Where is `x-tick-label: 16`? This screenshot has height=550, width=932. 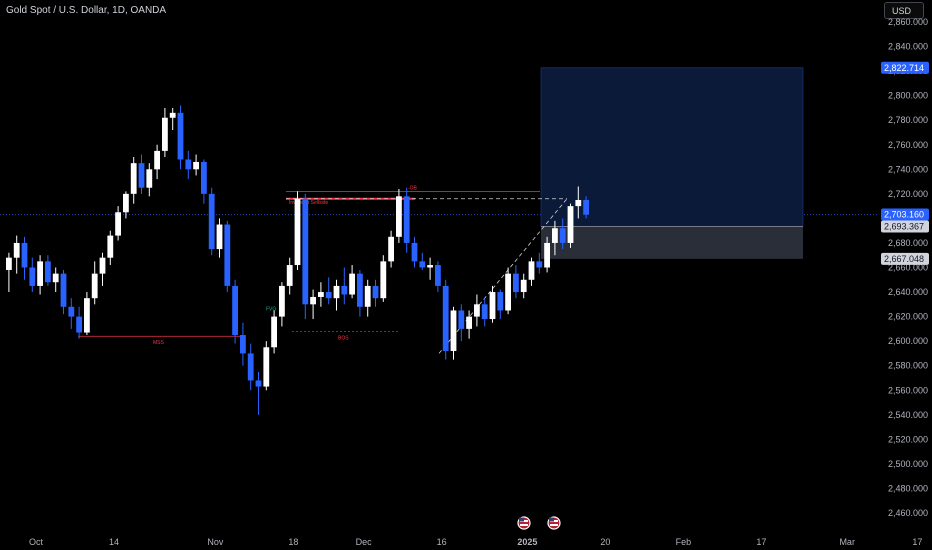
x-tick-label: 16 is located at coordinates (442, 542).